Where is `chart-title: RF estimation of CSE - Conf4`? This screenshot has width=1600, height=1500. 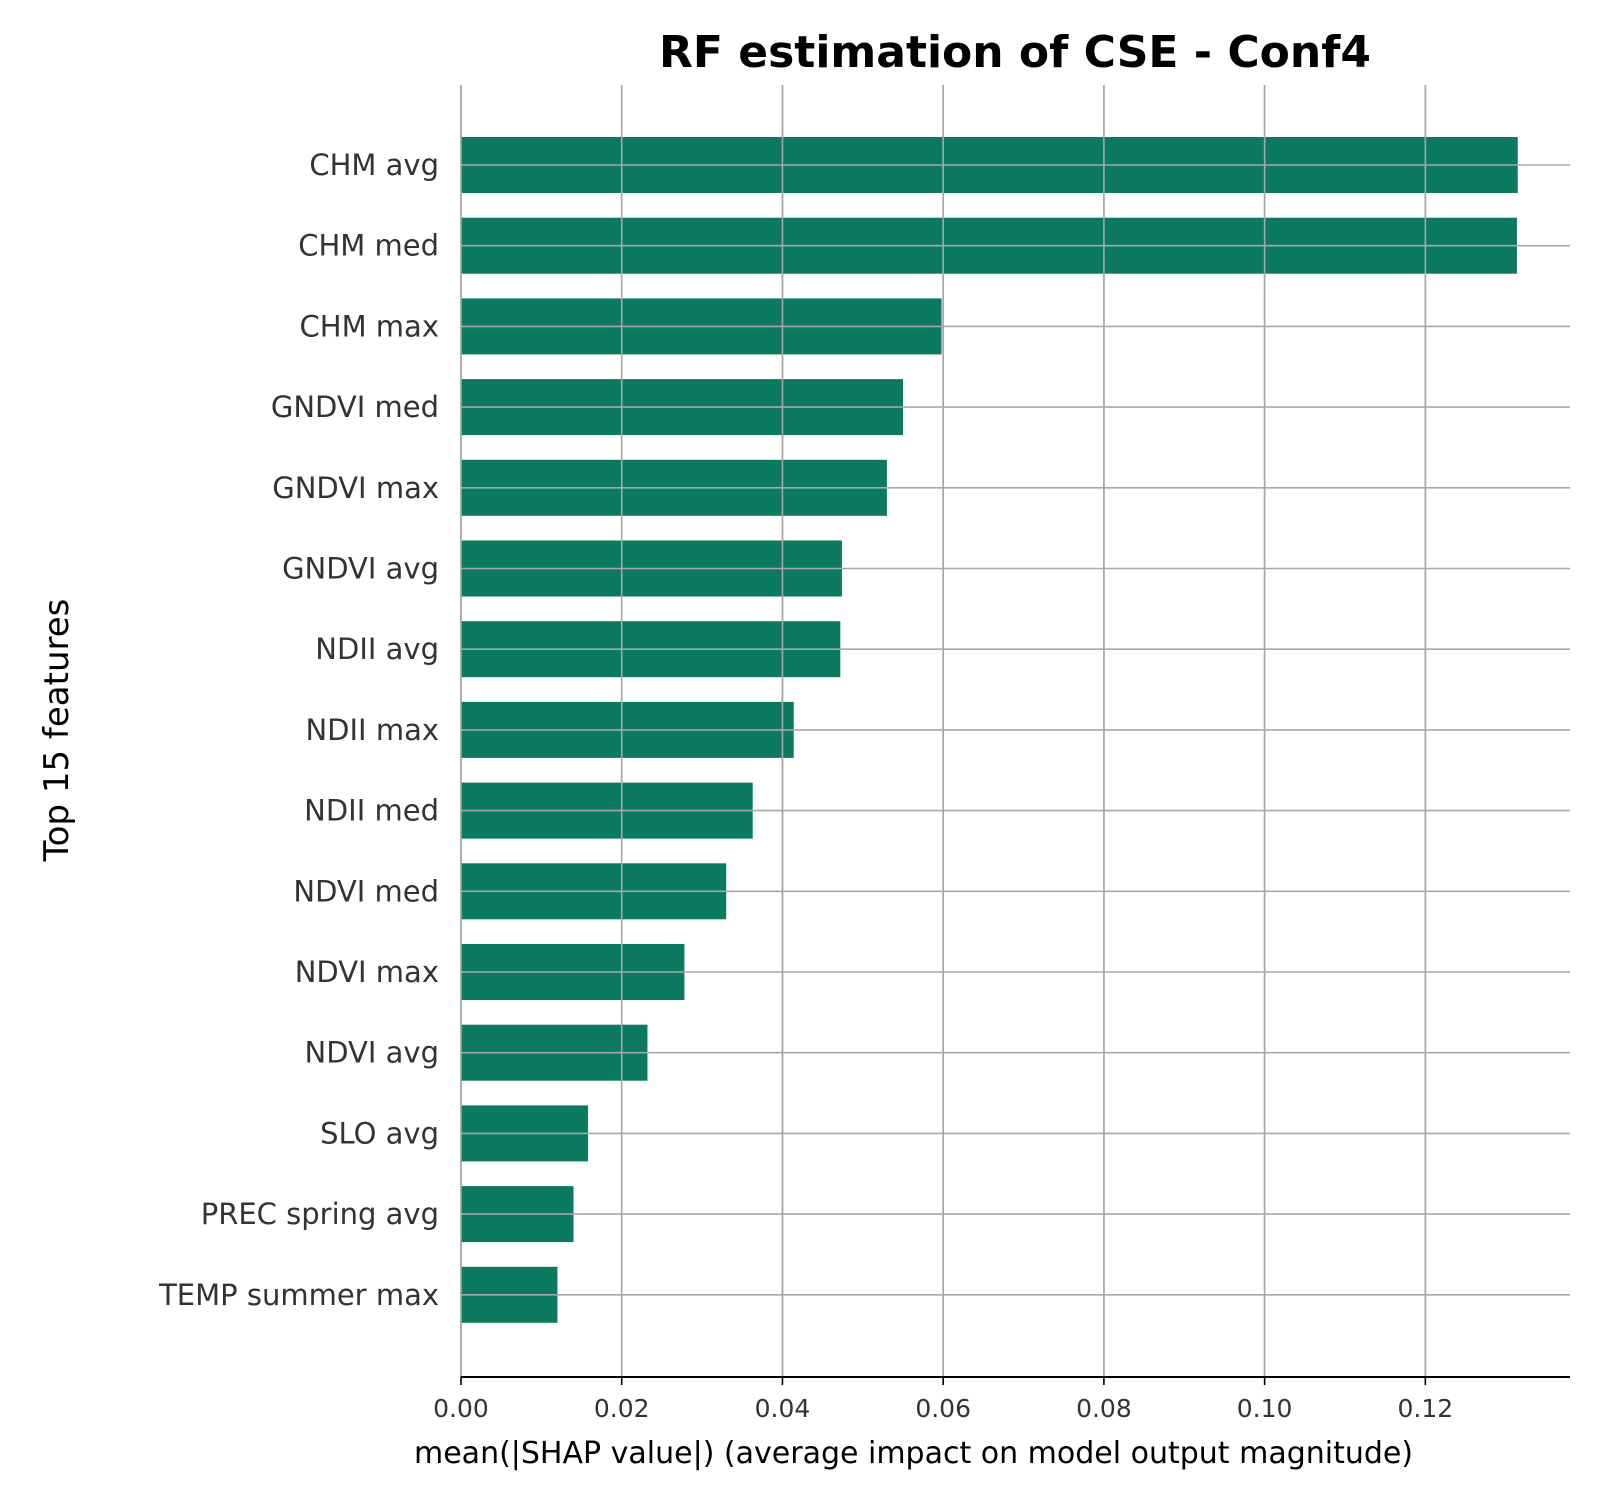
chart-title: RF estimation of CSE - Conf4 is located at coordinates (1015, 52).